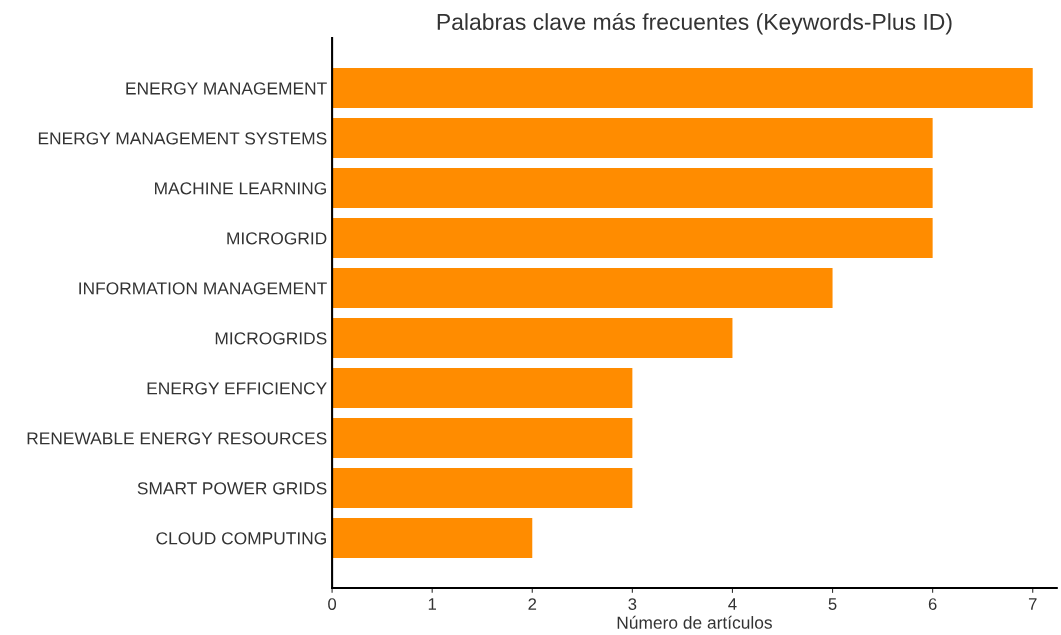  What do you see at coordinates (182, 138) in the screenshot?
I see `y-tick-label: ENERGY MANAGEMENT SYSTEMS` at bounding box center [182, 138].